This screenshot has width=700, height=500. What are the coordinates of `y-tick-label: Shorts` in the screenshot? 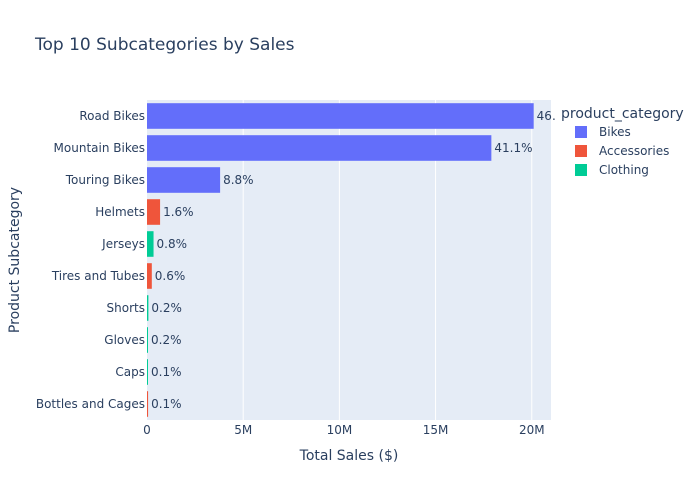 It's located at (126, 308).